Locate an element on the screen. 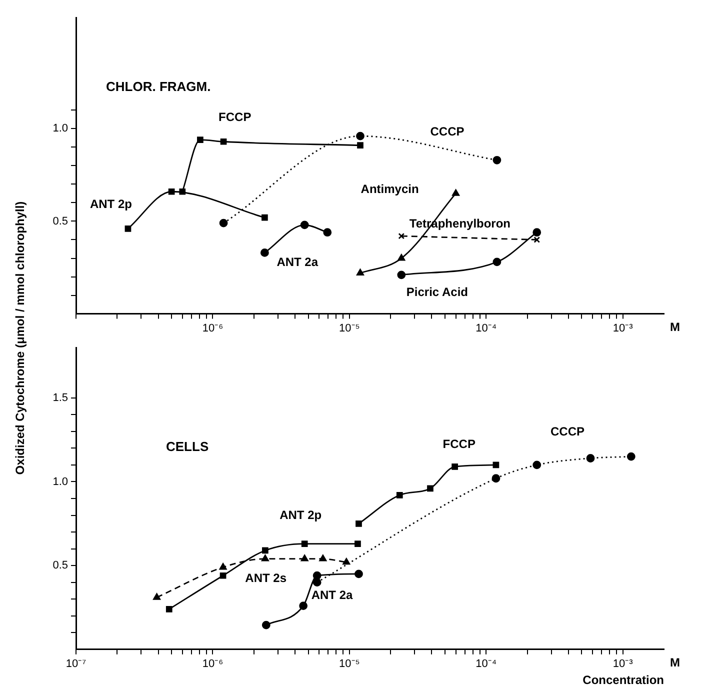 Image resolution: width=709 pixels, height=697 pixels. text: CELLS is located at coordinates (187, 446).